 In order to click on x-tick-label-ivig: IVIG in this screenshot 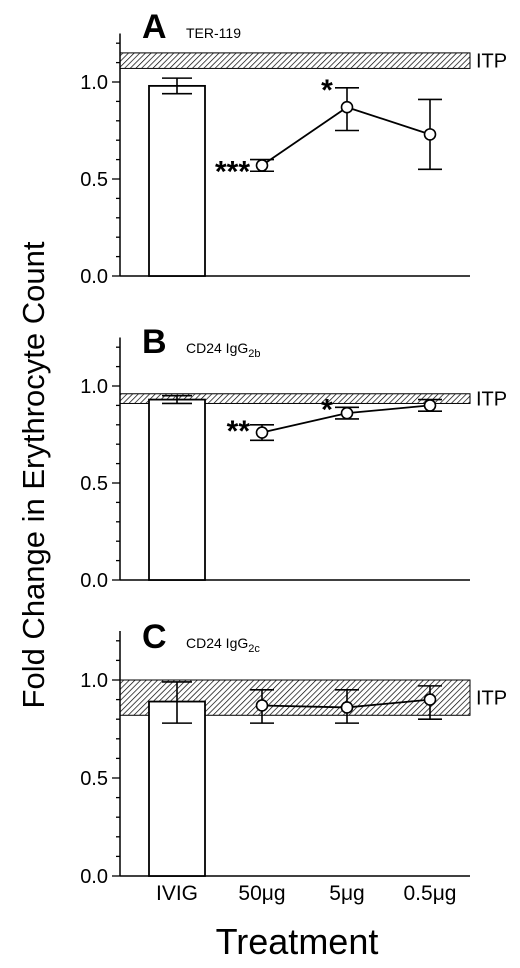, I will do `click(177, 893)`.